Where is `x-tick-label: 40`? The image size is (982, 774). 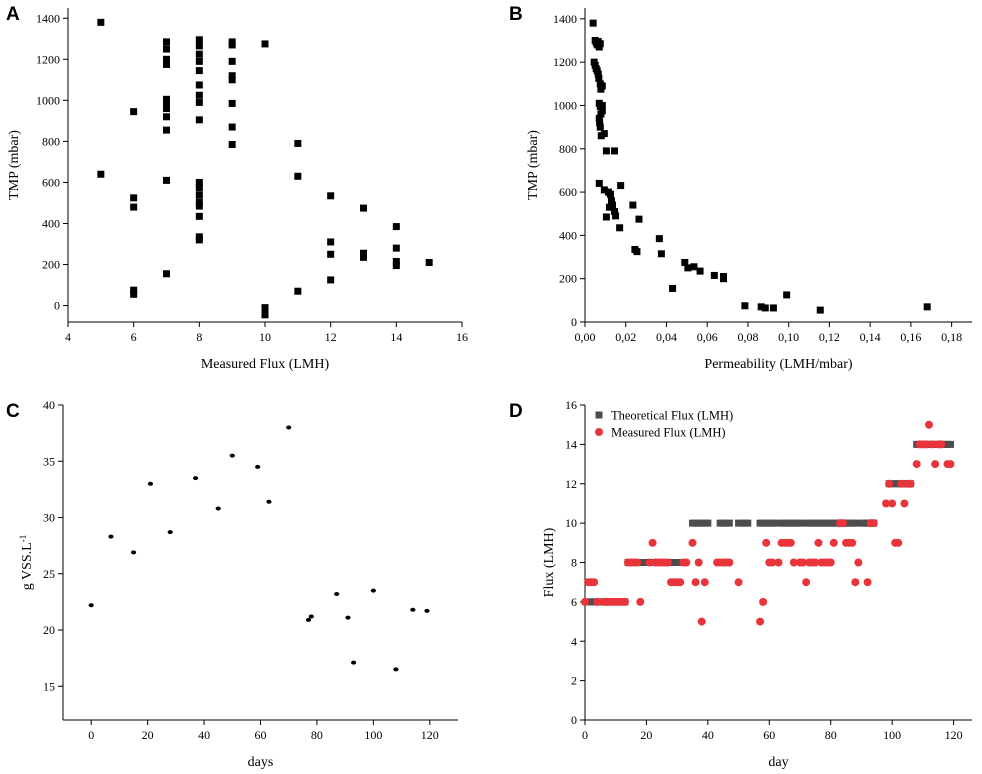 x-tick-label: 40 is located at coordinates (708, 735).